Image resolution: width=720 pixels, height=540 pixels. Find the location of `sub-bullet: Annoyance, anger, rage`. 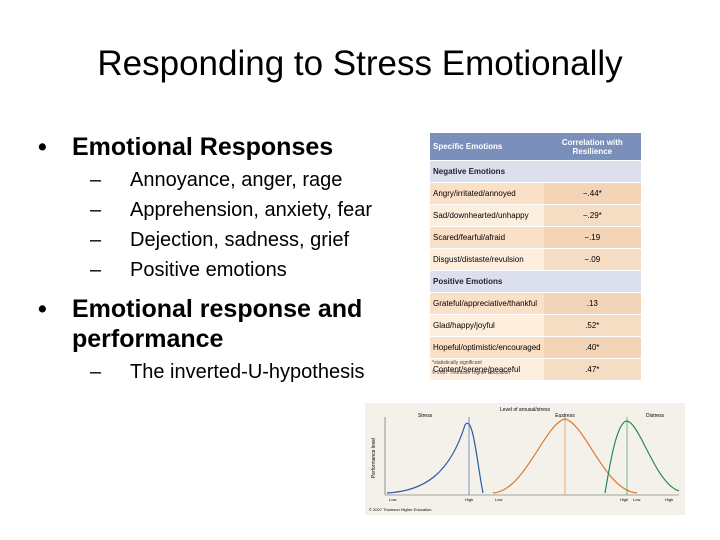

sub-bullet: Annoyance, anger, rage is located at coordinates (230, 180).